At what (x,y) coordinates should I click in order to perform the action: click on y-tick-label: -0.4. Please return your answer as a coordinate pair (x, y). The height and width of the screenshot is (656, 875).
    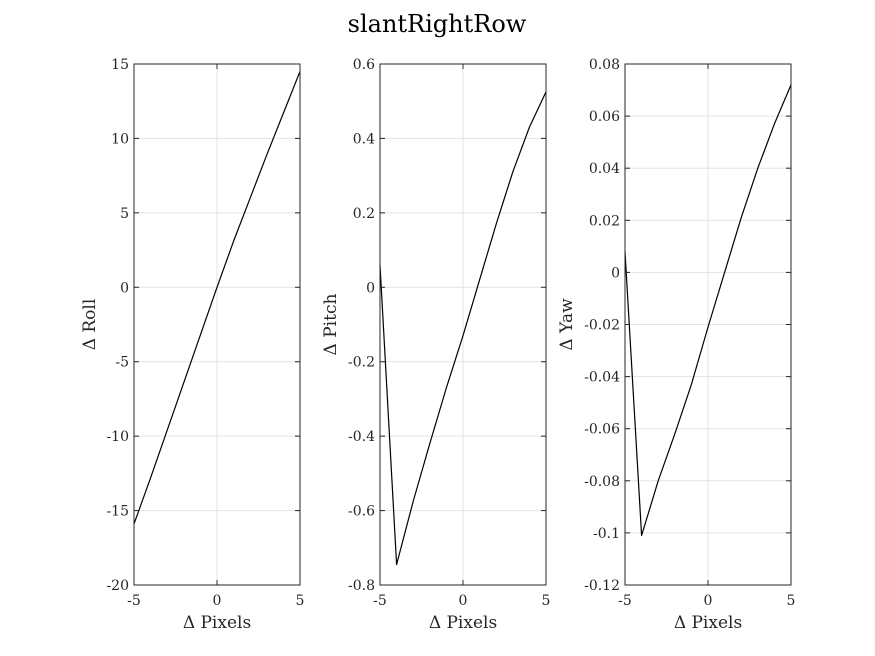
    Looking at the image, I should click on (361, 437).